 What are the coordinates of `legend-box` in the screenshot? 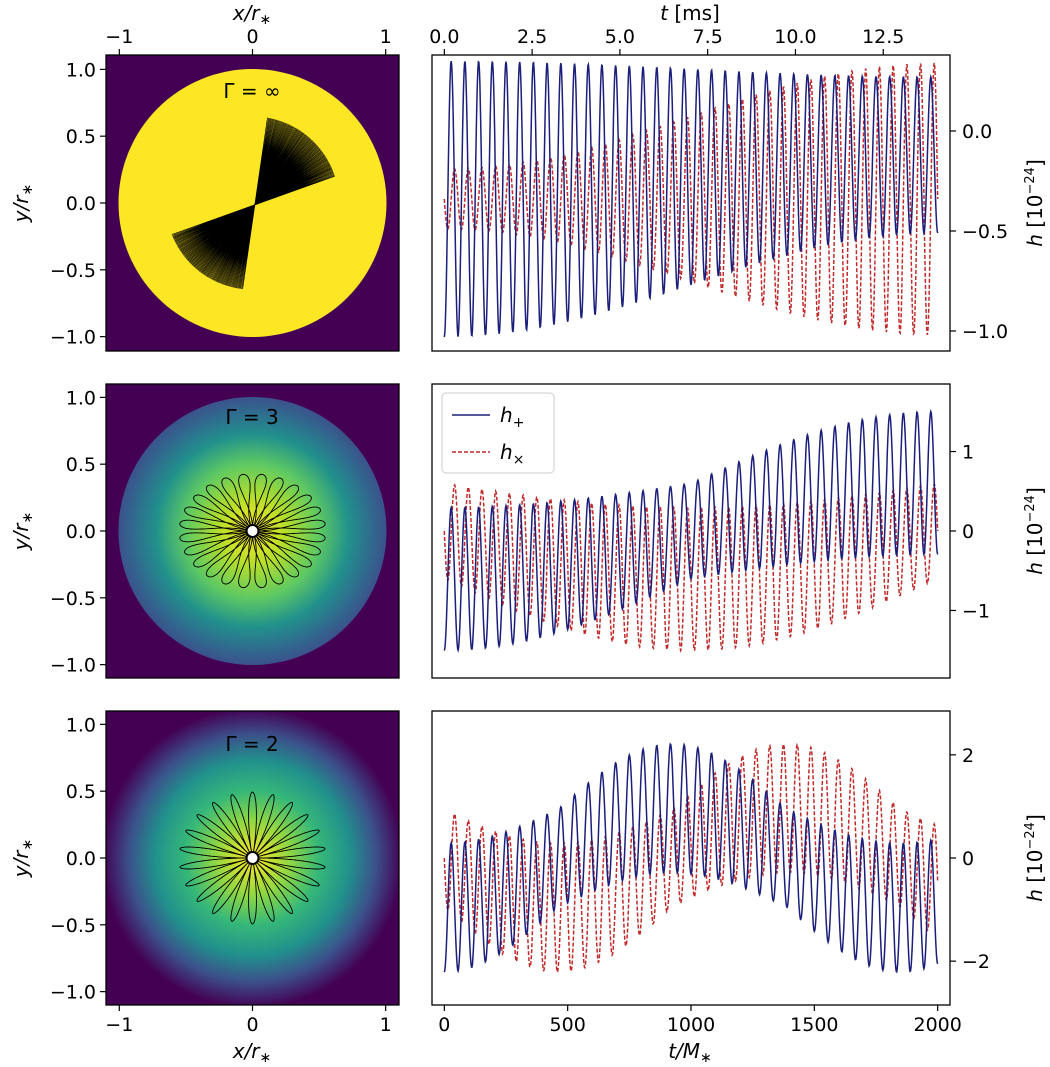 It's located at (498, 433).